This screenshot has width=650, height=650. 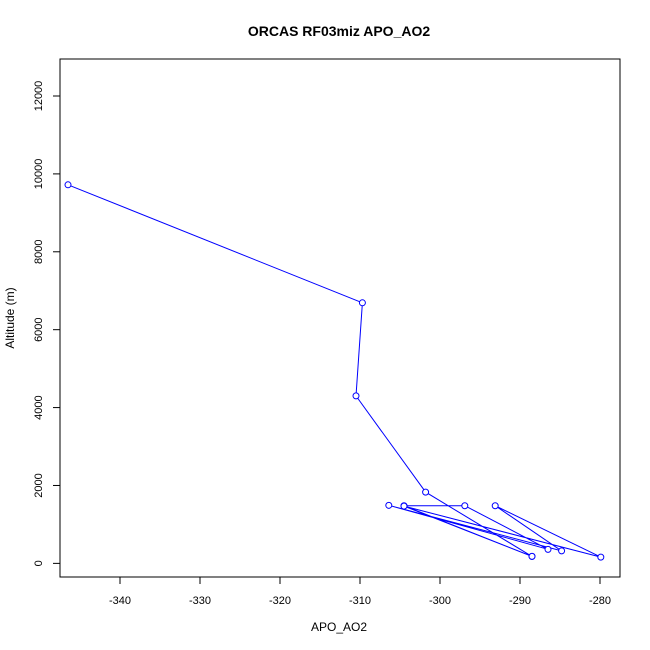 What do you see at coordinates (39, 329) in the screenshot?
I see `y-tick-label: 6000` at bounding box center [39, 329].